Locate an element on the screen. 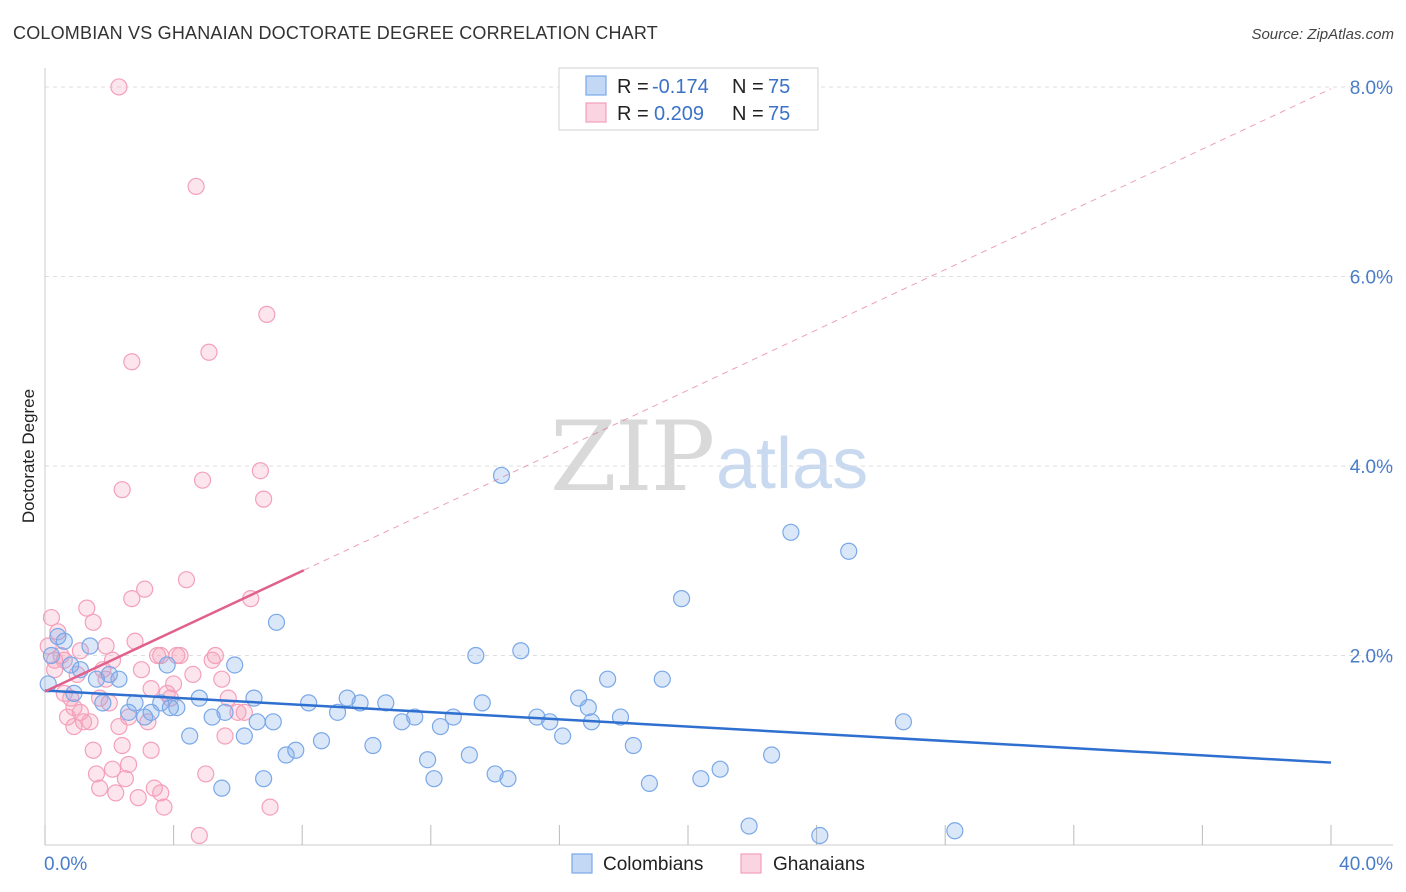 This screenshot has height=892, width=1406. x-tick-label-0: 0.0% is located at coordinates (65, 864).